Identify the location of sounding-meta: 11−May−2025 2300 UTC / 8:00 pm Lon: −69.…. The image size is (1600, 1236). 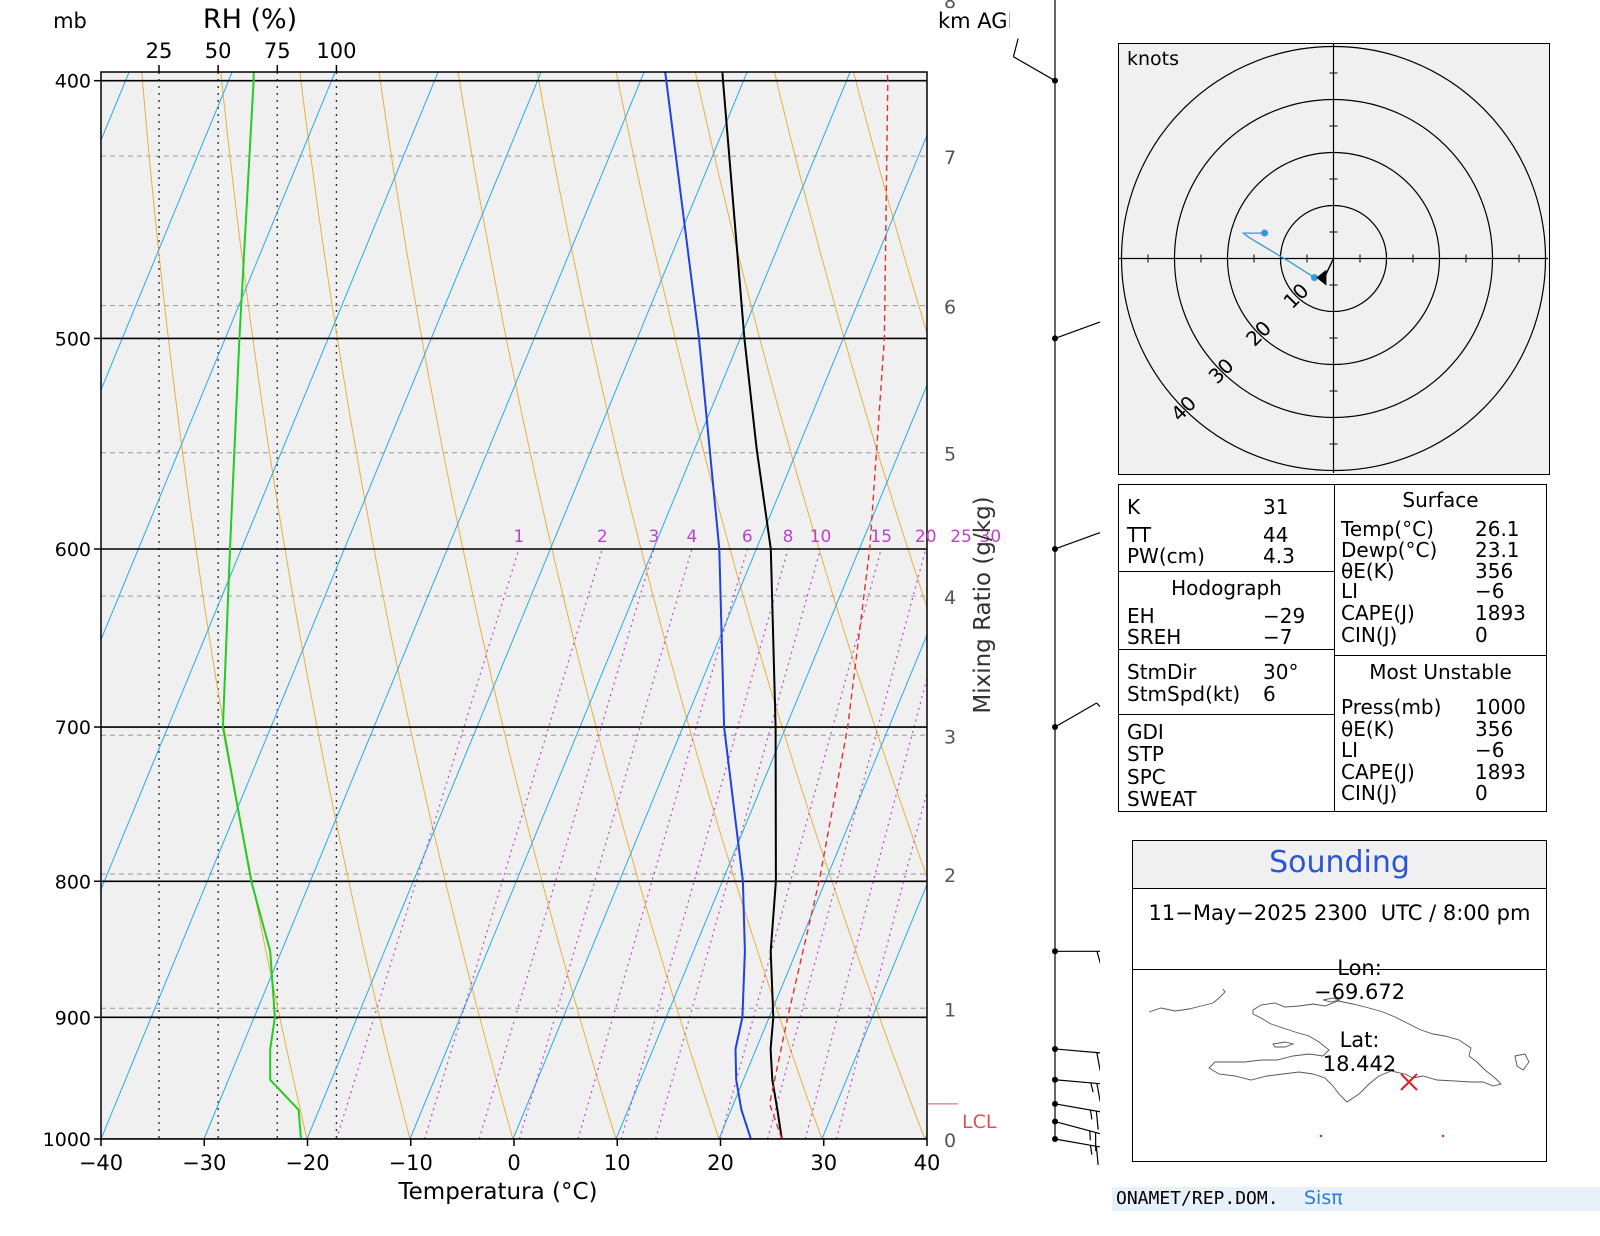
(1339, 982).